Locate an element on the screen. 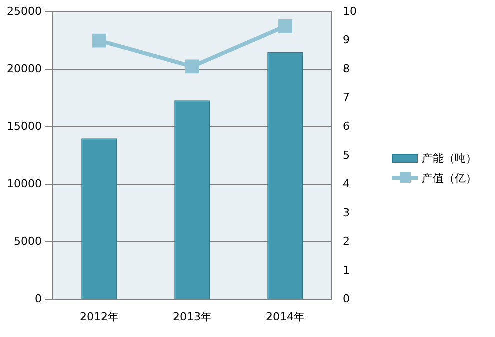 The image size is (495, 337). legend-label: 产值（亿） is located at coordinates (449, 178).